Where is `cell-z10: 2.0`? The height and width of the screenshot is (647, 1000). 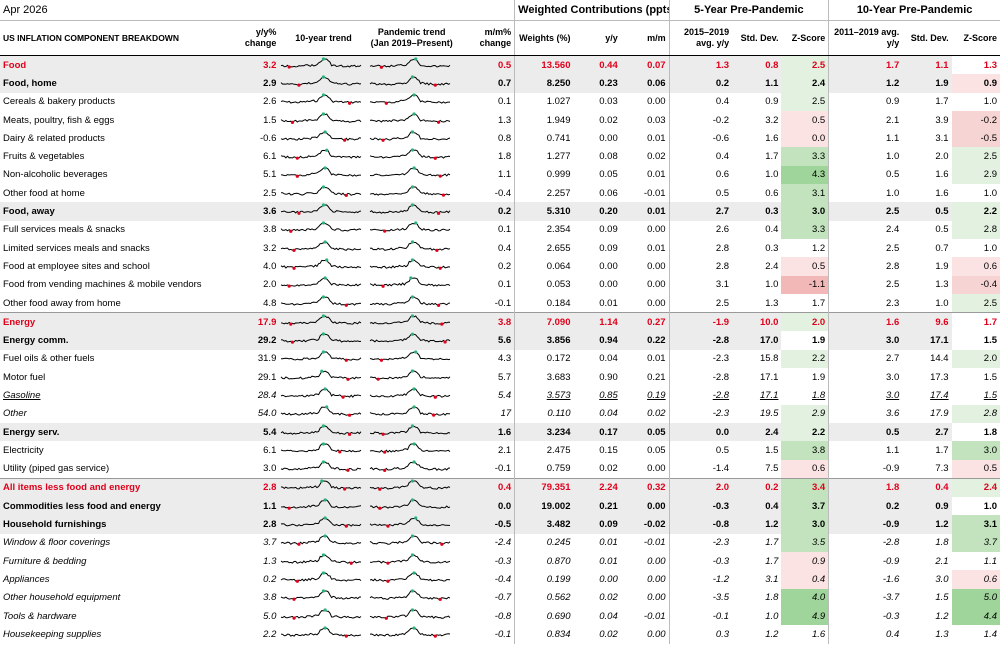
cell-z10: 2.0 is located at coordinates (975, 359).